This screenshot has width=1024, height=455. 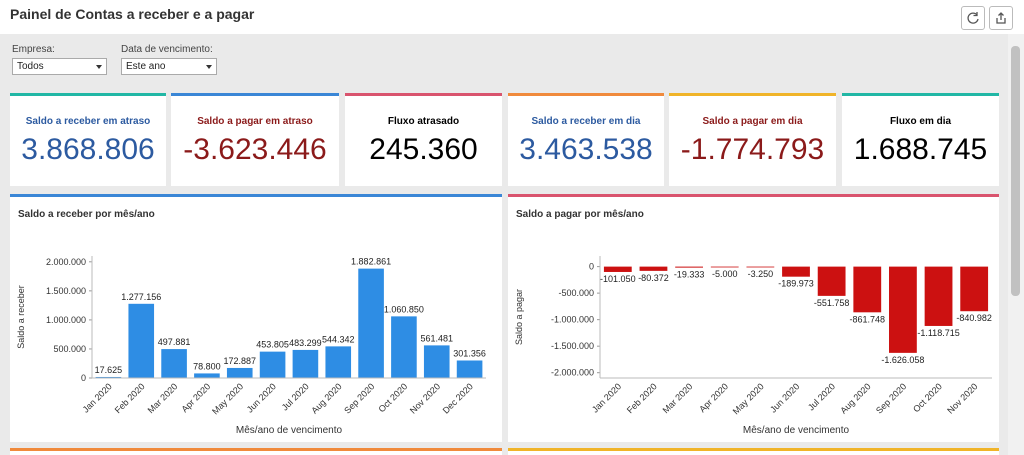 I want to click on chart-title: Saldo a receber por mês/ano, so click(x=86, y=214).